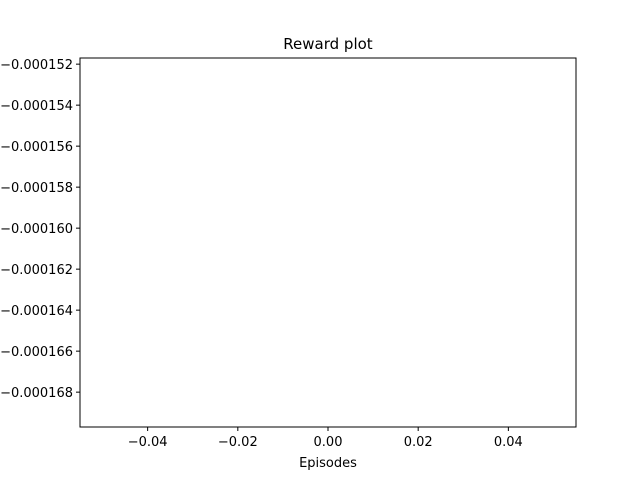 This screenshot has height=480, width=640. Describe the element at coordinates (36, 65) in the screenshot. I see `y-tick-label: −0.000152` at that location.